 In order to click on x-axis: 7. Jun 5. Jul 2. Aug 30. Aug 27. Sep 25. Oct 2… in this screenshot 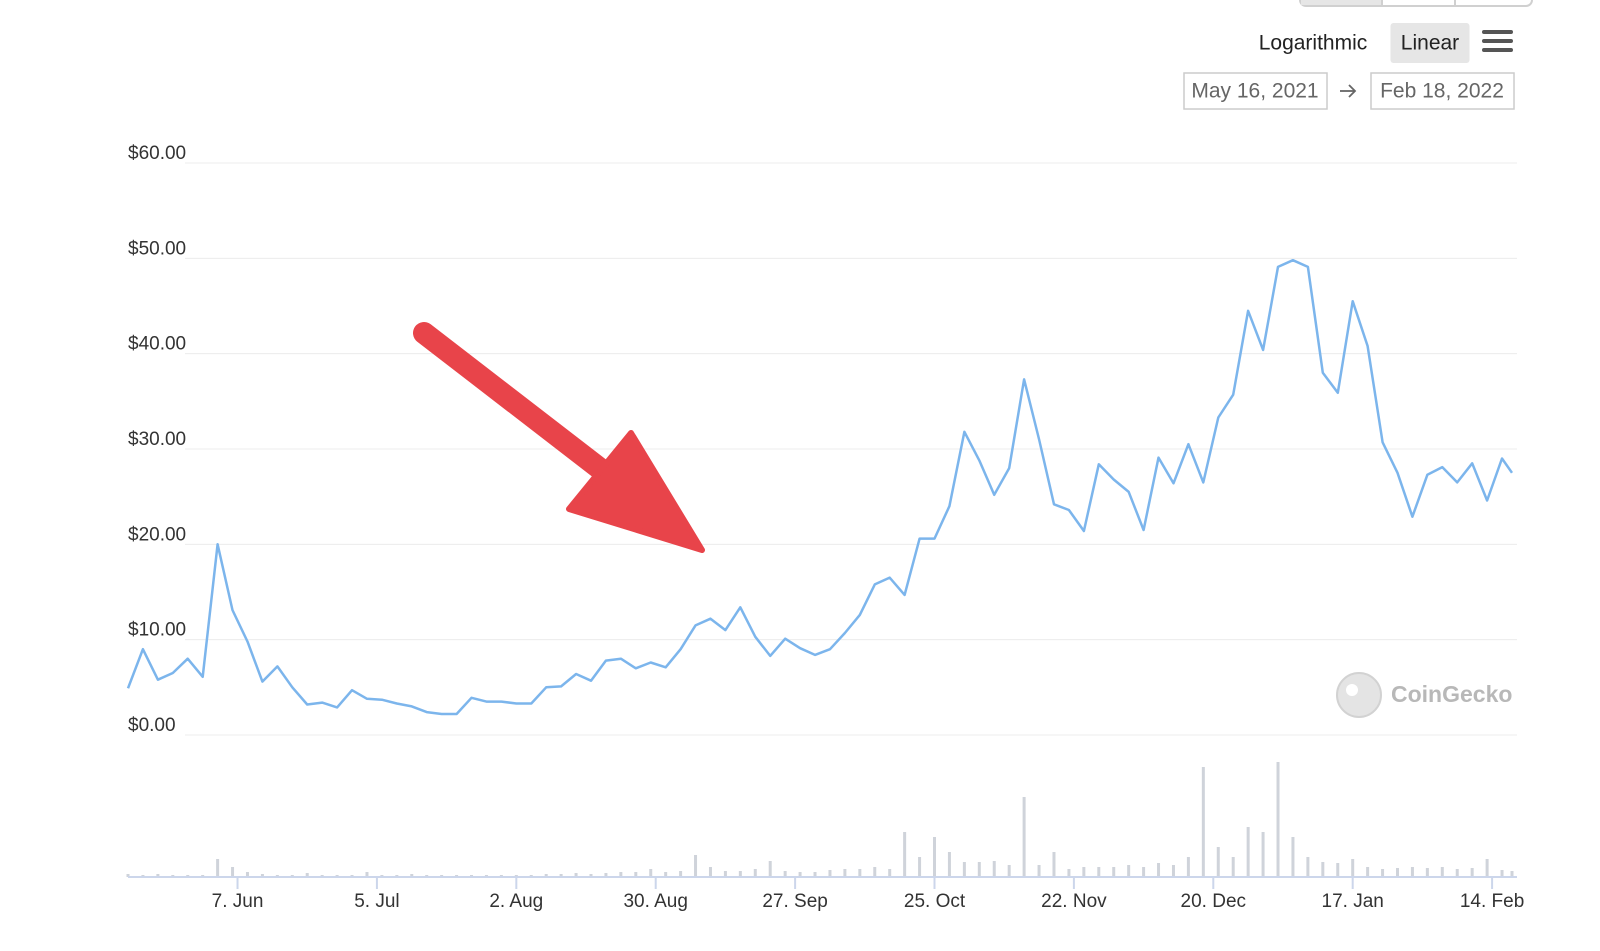, I will do `click(826, 894)`.